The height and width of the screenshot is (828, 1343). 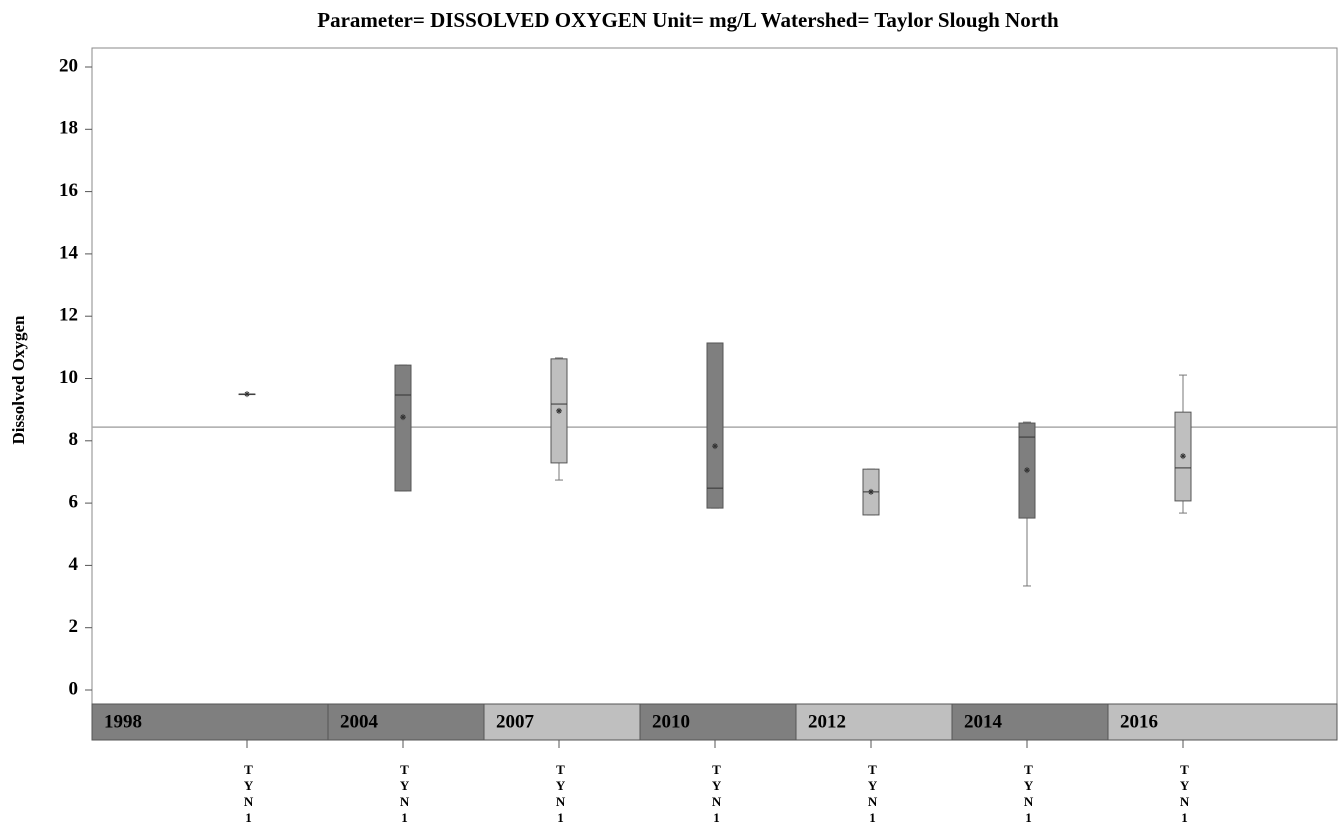 I want to click on year-label: 2016, so click(x=1139, y=721).